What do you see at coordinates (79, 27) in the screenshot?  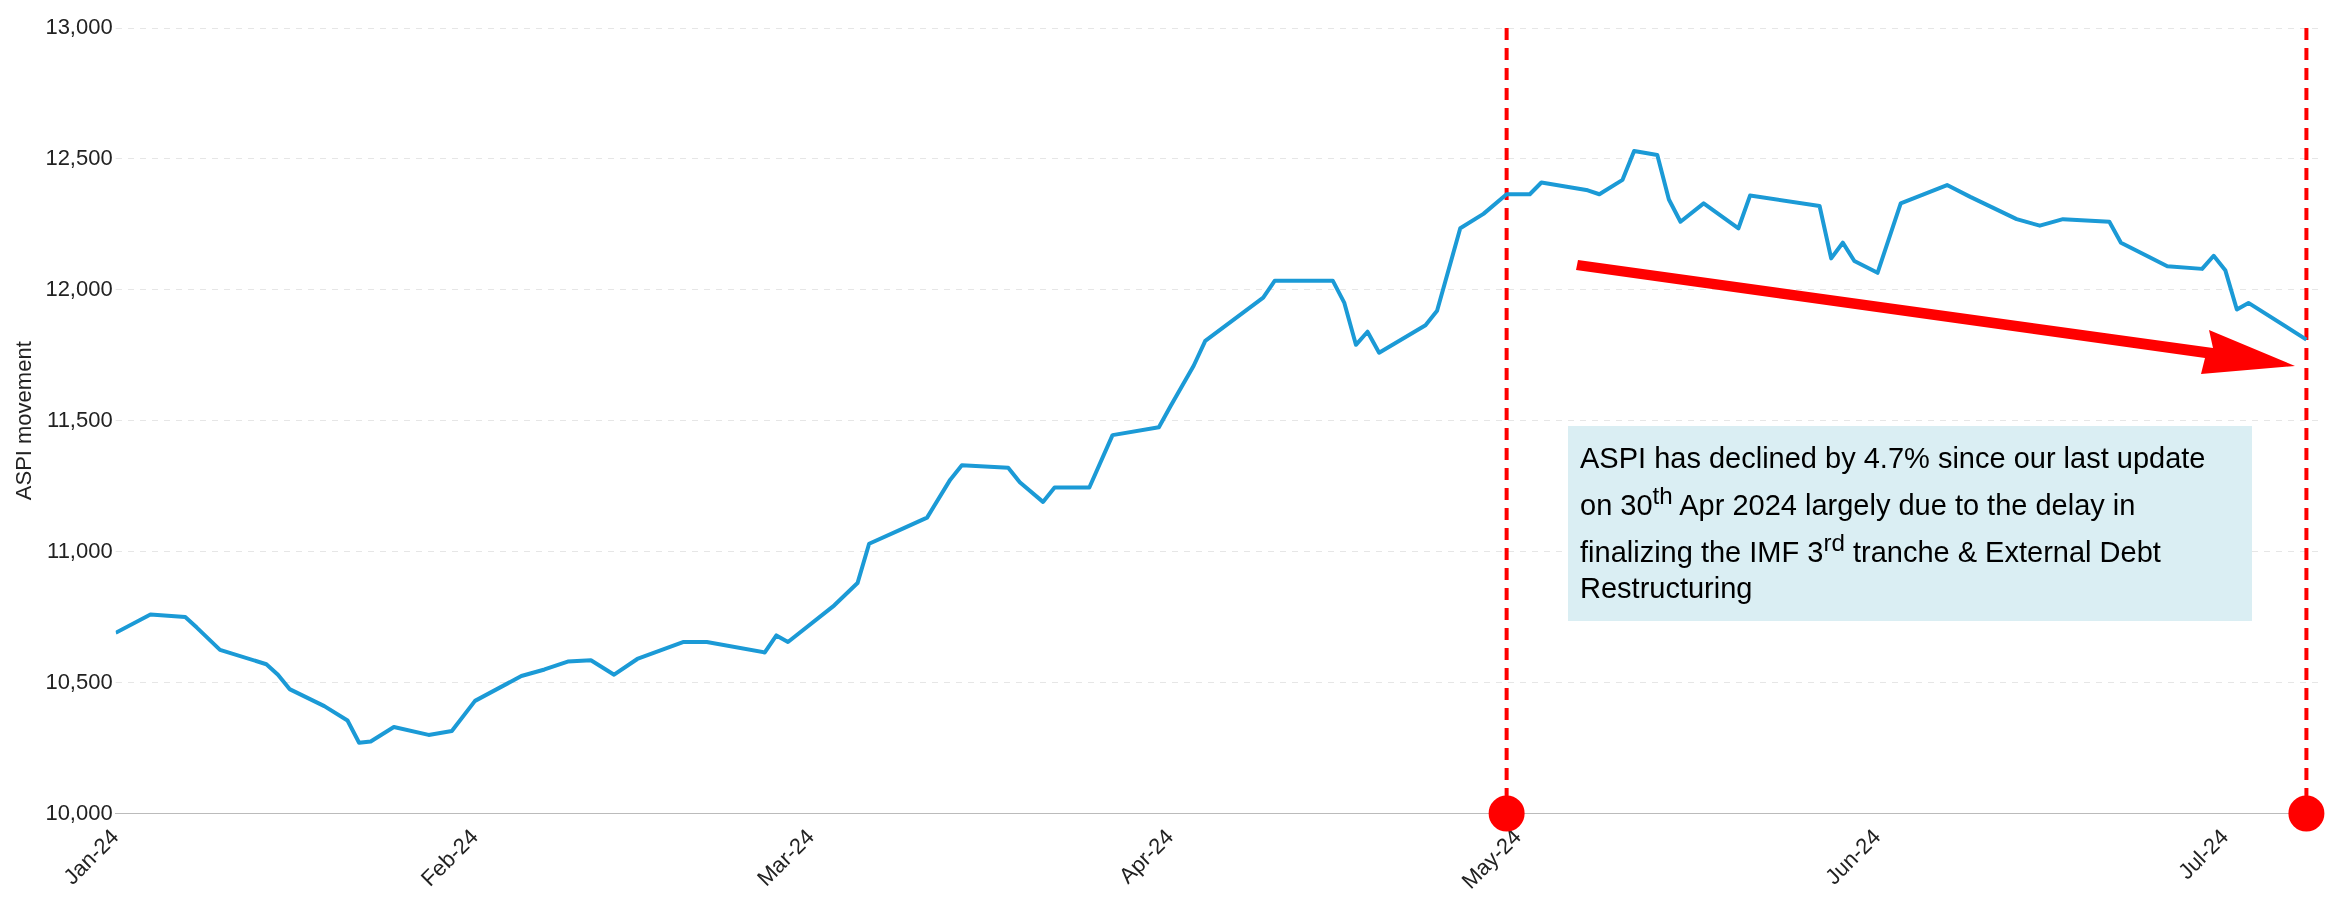 I see `y-tick-label: 13,000` at bounding box center [79, 27].